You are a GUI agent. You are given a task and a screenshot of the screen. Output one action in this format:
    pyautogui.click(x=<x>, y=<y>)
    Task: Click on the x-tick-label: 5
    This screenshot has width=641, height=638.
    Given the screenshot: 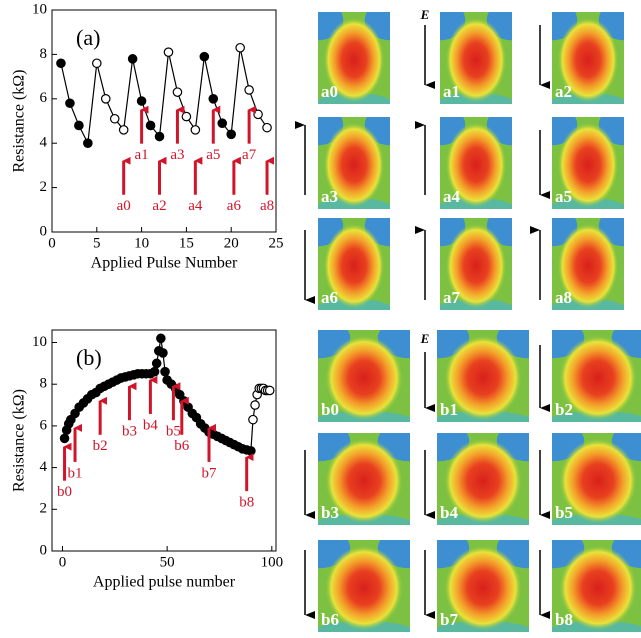 What is the action you would take?
    pyautogui.click(x=97, y=243)
    